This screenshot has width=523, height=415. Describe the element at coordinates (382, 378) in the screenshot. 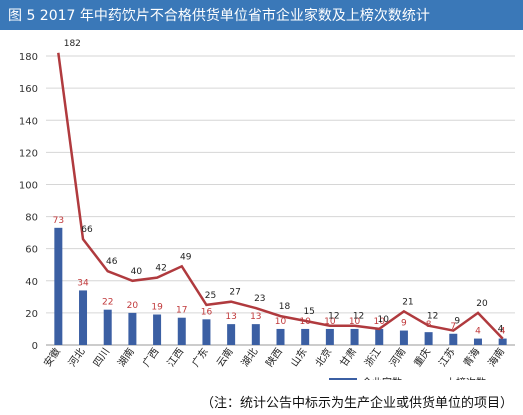

I see `legend-bar-label: 企业家数` at that location.